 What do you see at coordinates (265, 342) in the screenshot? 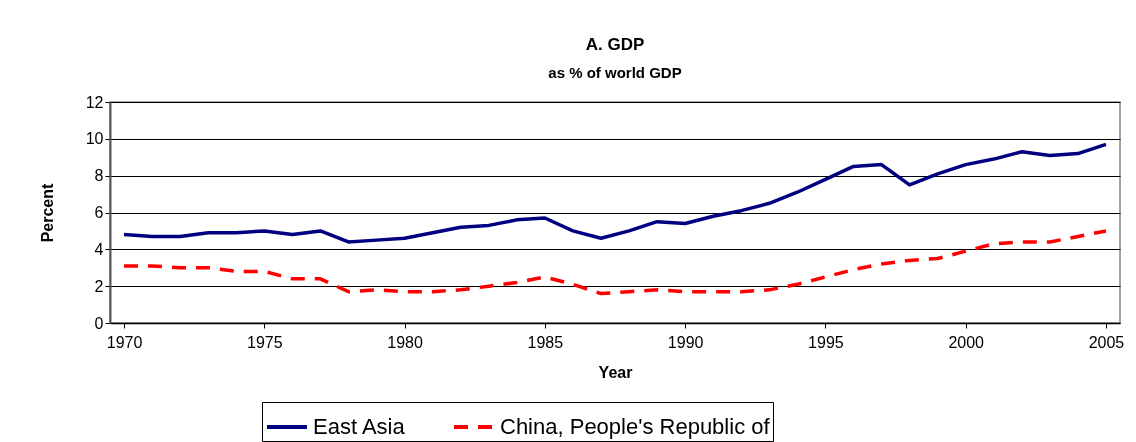
I see `x-tick-label: 1975` at bounding box center [265, 342].